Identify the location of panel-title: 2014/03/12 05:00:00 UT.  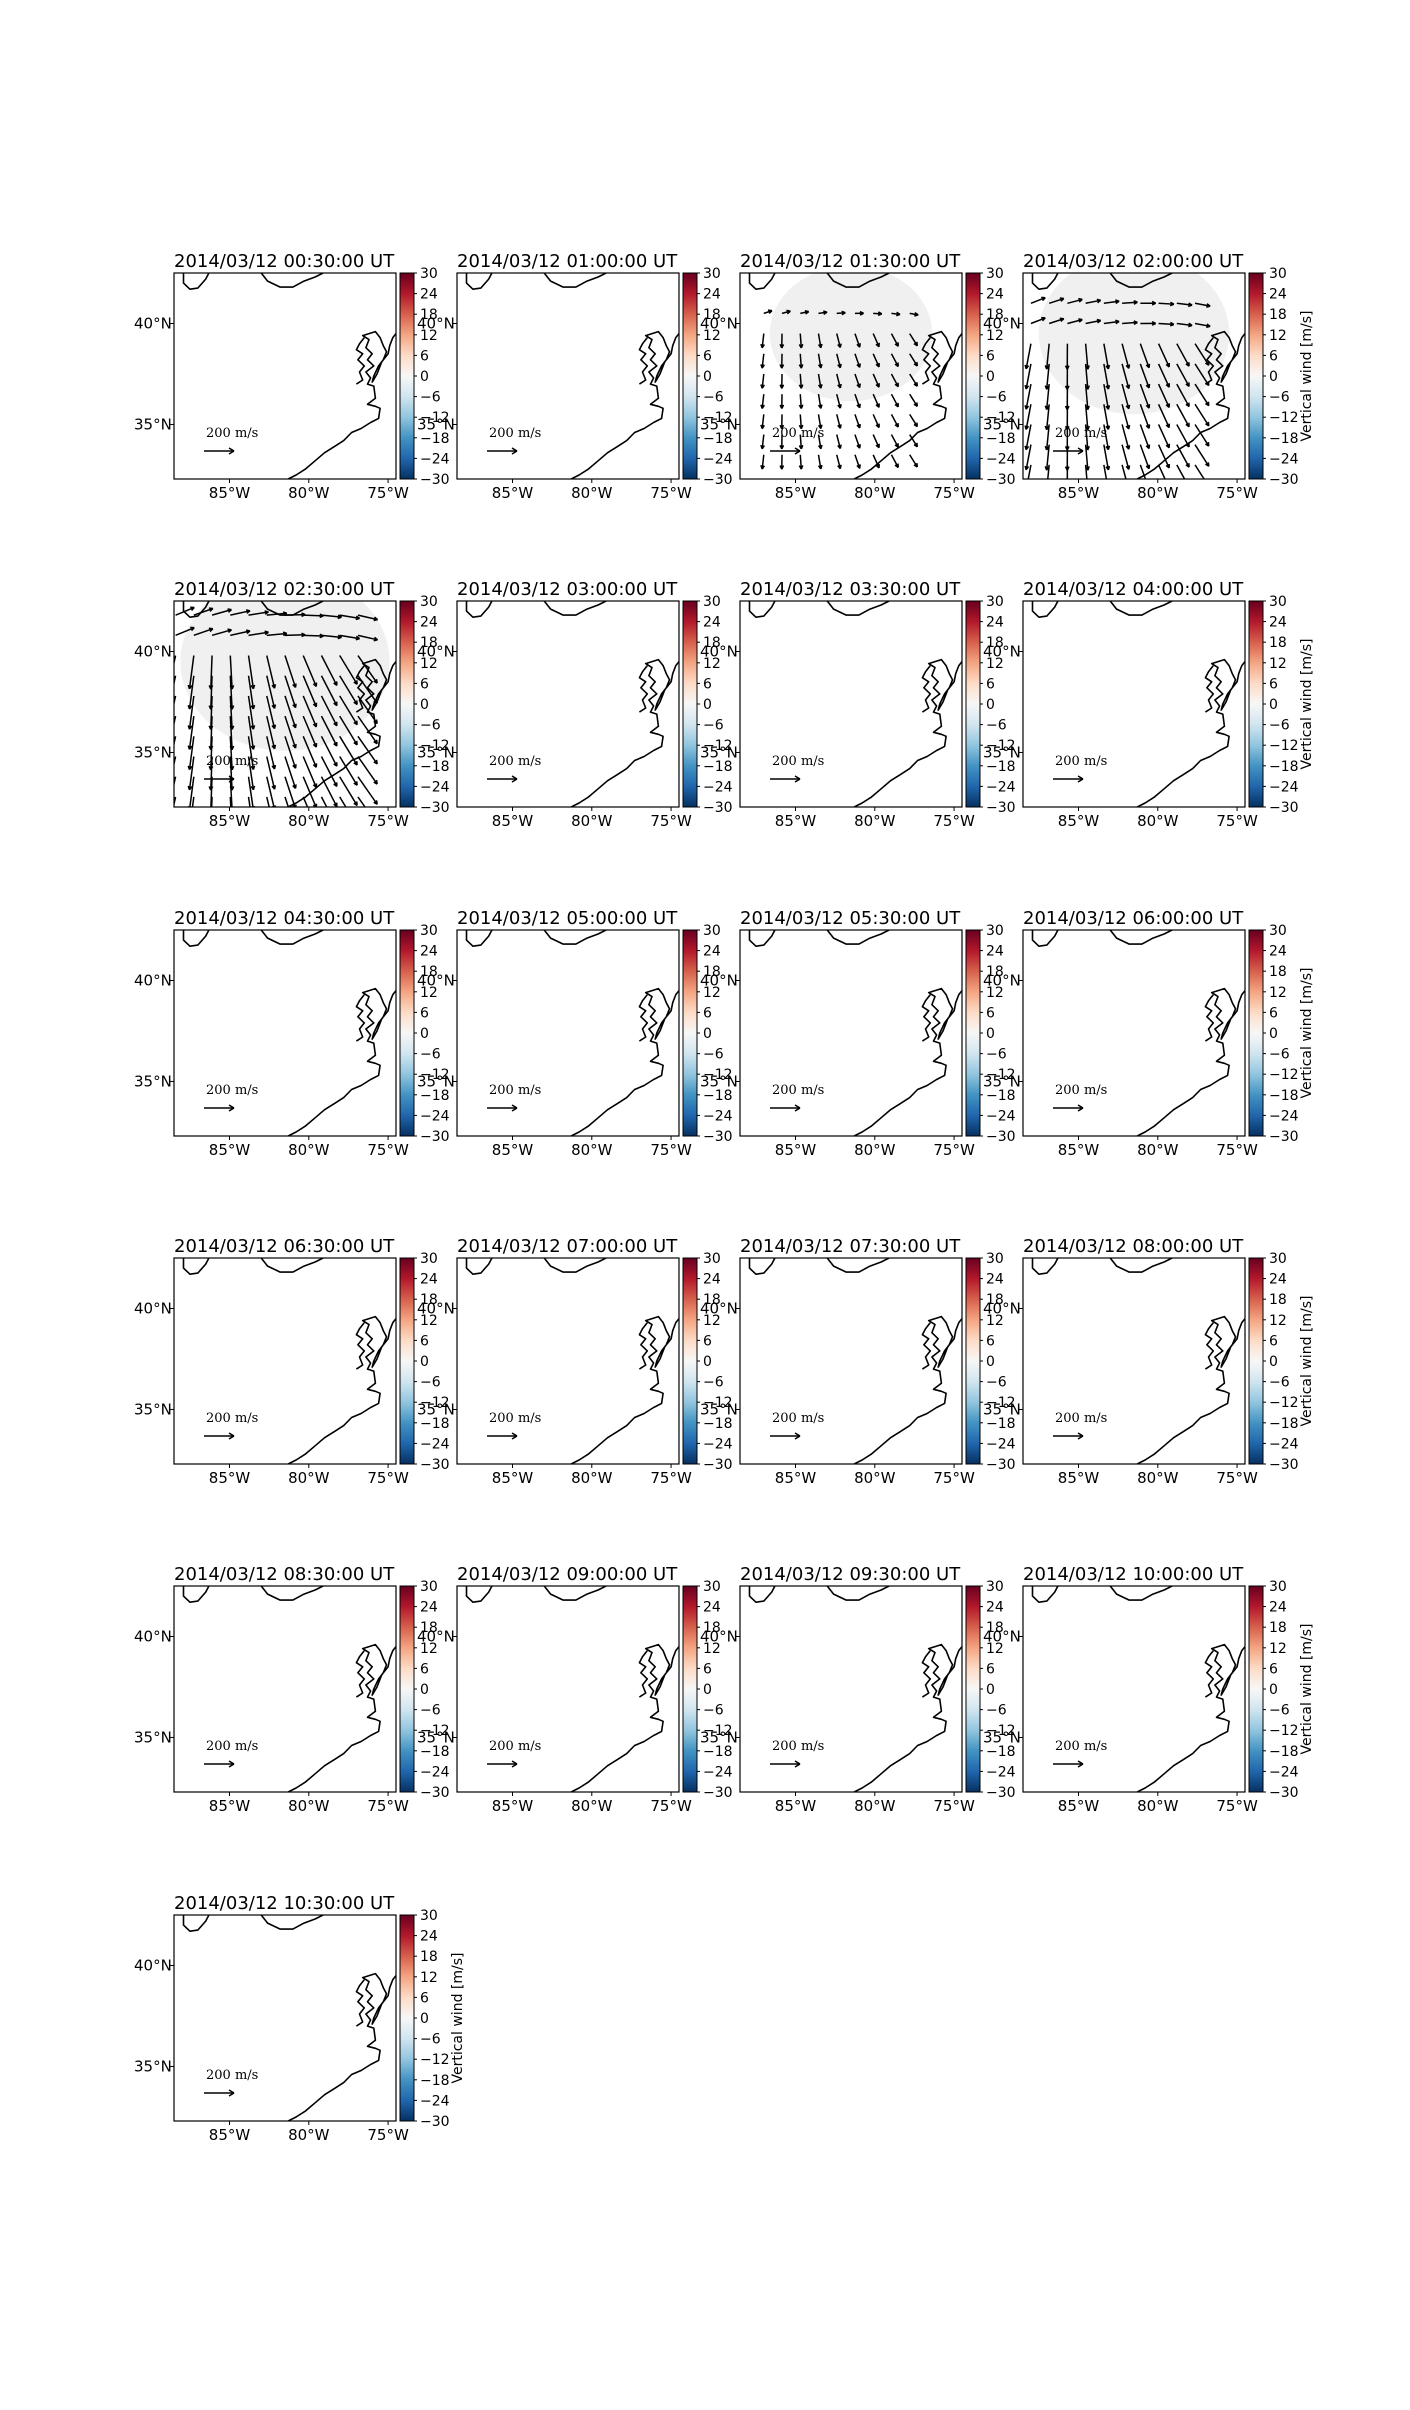
(567, 918).